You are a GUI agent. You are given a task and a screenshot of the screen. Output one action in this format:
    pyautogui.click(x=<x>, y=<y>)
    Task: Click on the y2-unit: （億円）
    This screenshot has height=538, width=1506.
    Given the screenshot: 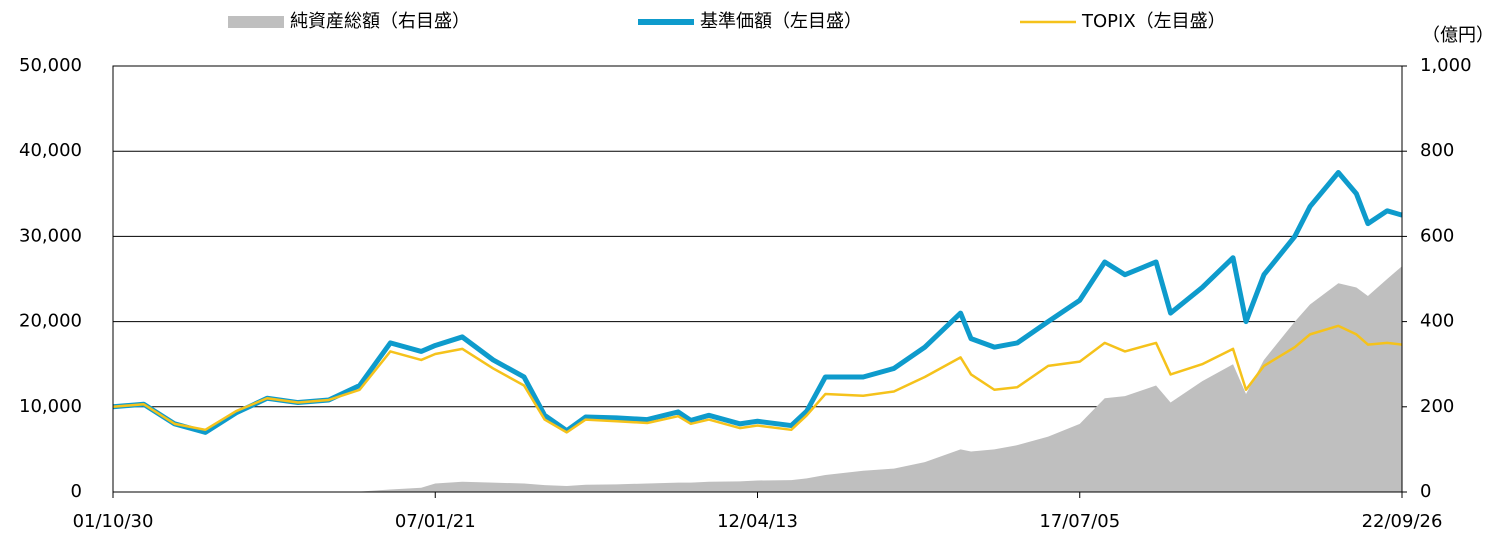 What is the action you would take?
    pyautogui.click(x=1458, y=35)
    